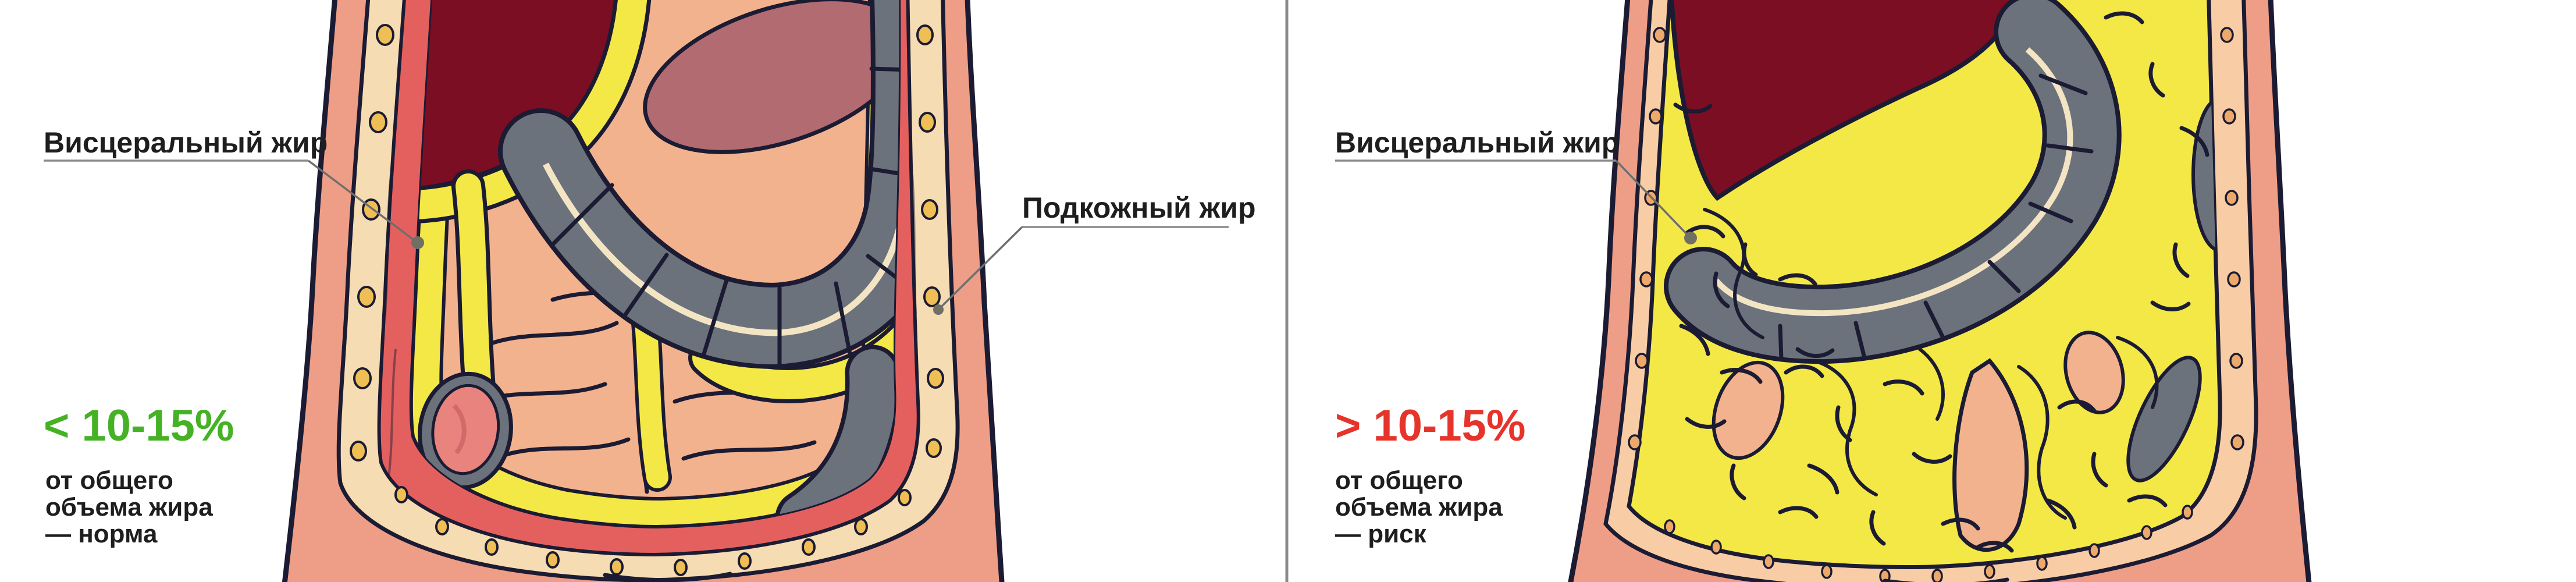 This screenshot has width=2576, height=582. I want to click on right-description-line-3: — риск, so click(1381, 534).